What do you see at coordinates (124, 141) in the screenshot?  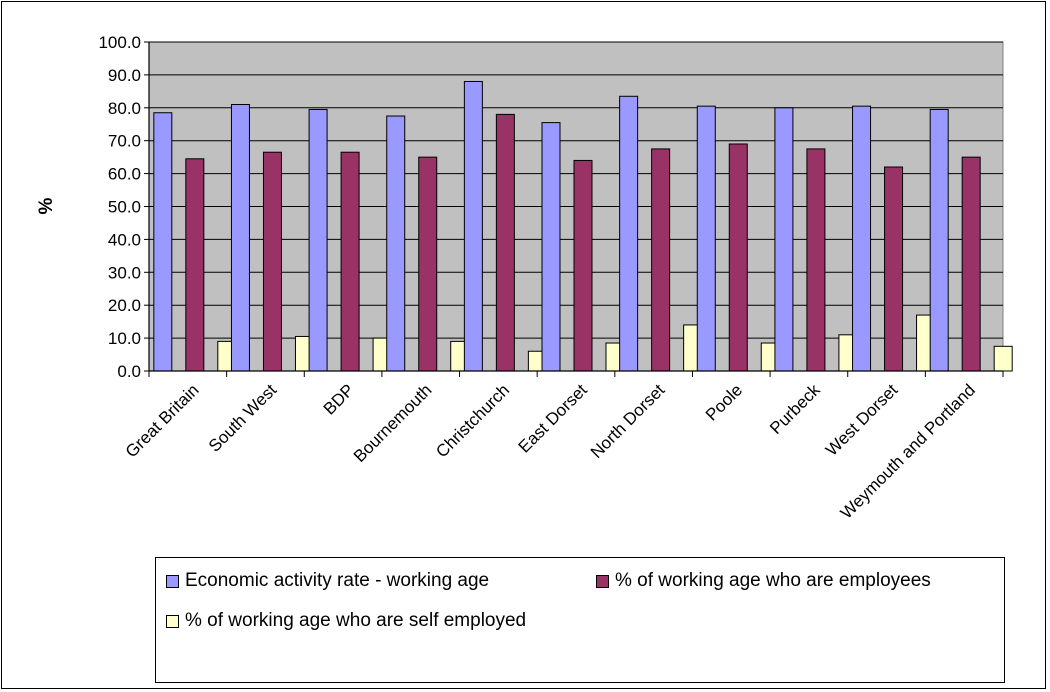 I see `y-tick-label: 70.0` at bounding box center [124, 141].